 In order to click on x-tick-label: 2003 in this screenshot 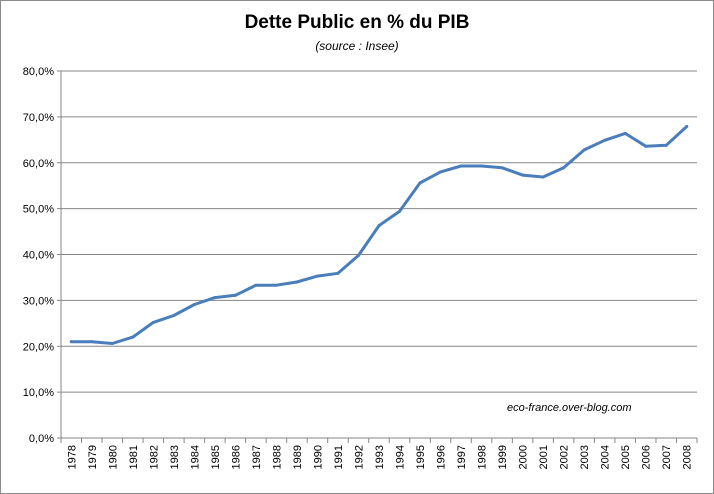, I will do `click(585, 457)`.